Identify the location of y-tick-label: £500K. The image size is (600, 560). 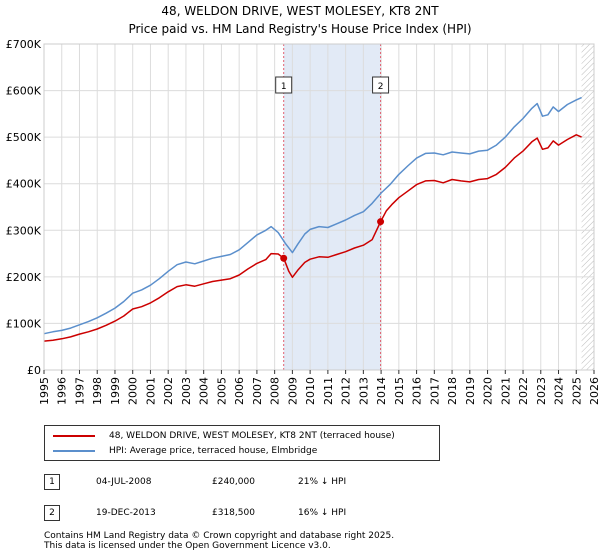
(24, 137).